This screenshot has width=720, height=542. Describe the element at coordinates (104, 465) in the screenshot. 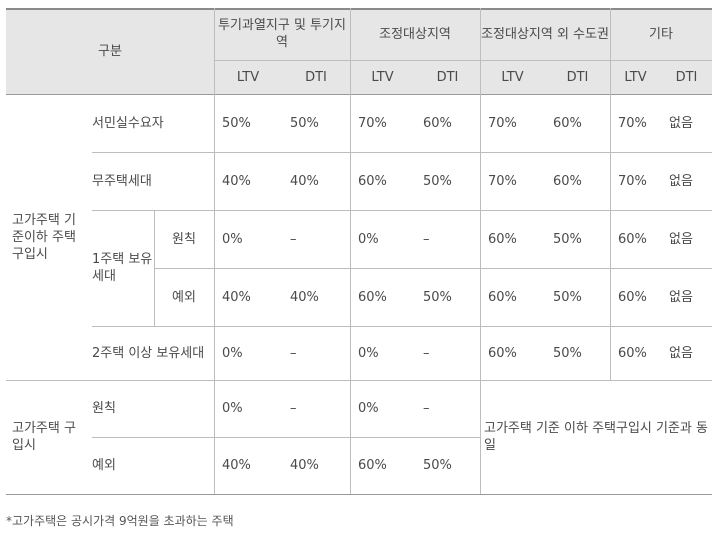

I see `row-name: 예외` at that location.